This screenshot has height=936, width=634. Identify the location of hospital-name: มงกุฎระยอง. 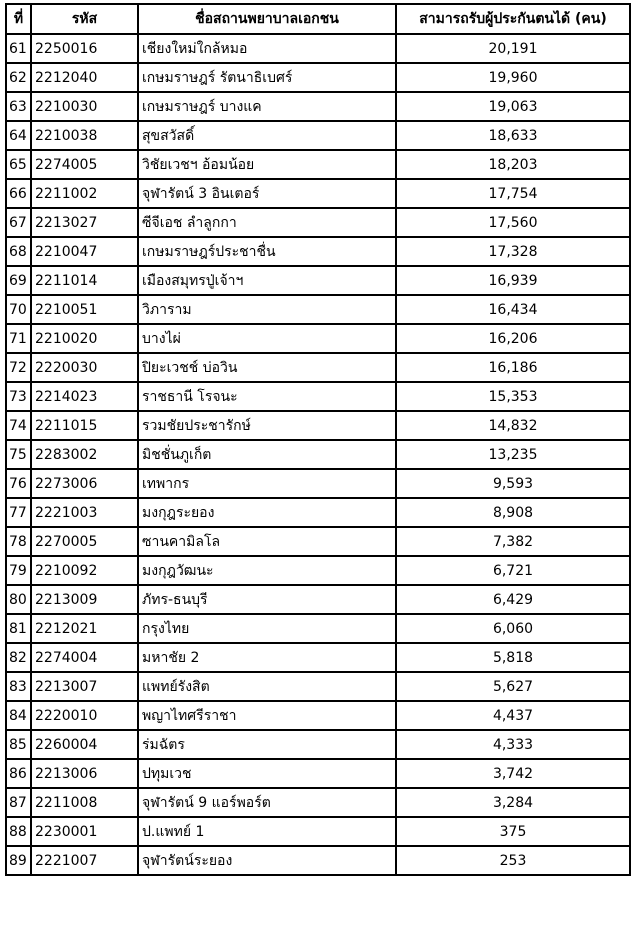
(267, 512).